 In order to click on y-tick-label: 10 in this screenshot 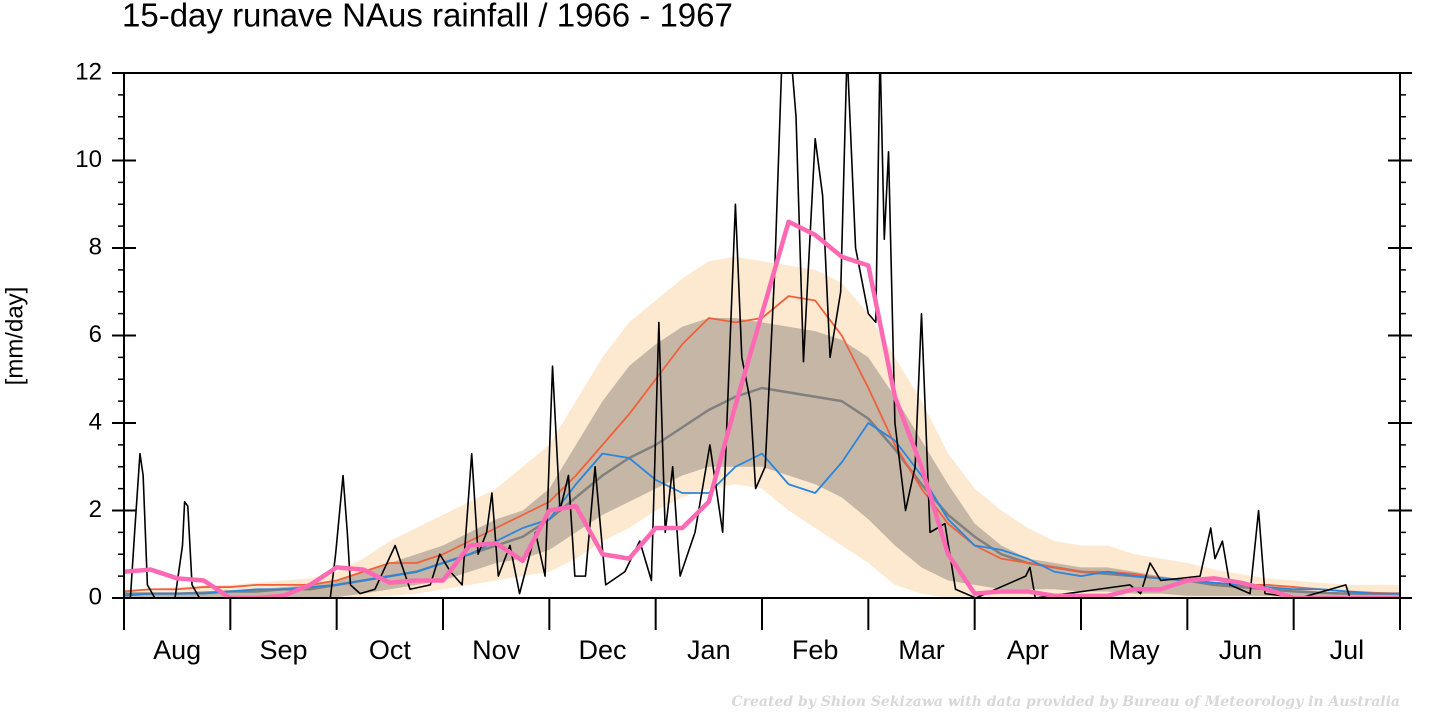, I will do `click(88, 159)`.